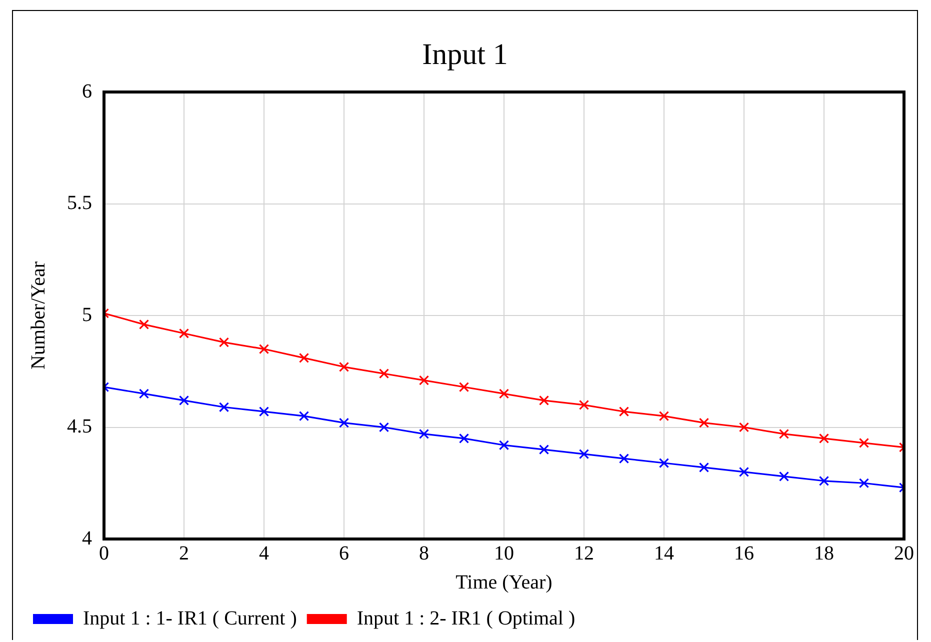  What do you see at coordinates (87, 91) in the screenshot?
I see `y-tick-label: 6` at bounding box center [87, 91].